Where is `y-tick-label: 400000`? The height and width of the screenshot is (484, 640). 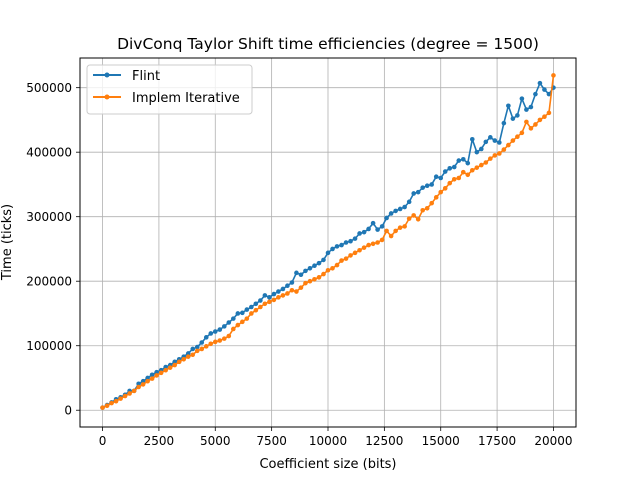 y-tick-label: 400000 is located at coordinates (49, 153).